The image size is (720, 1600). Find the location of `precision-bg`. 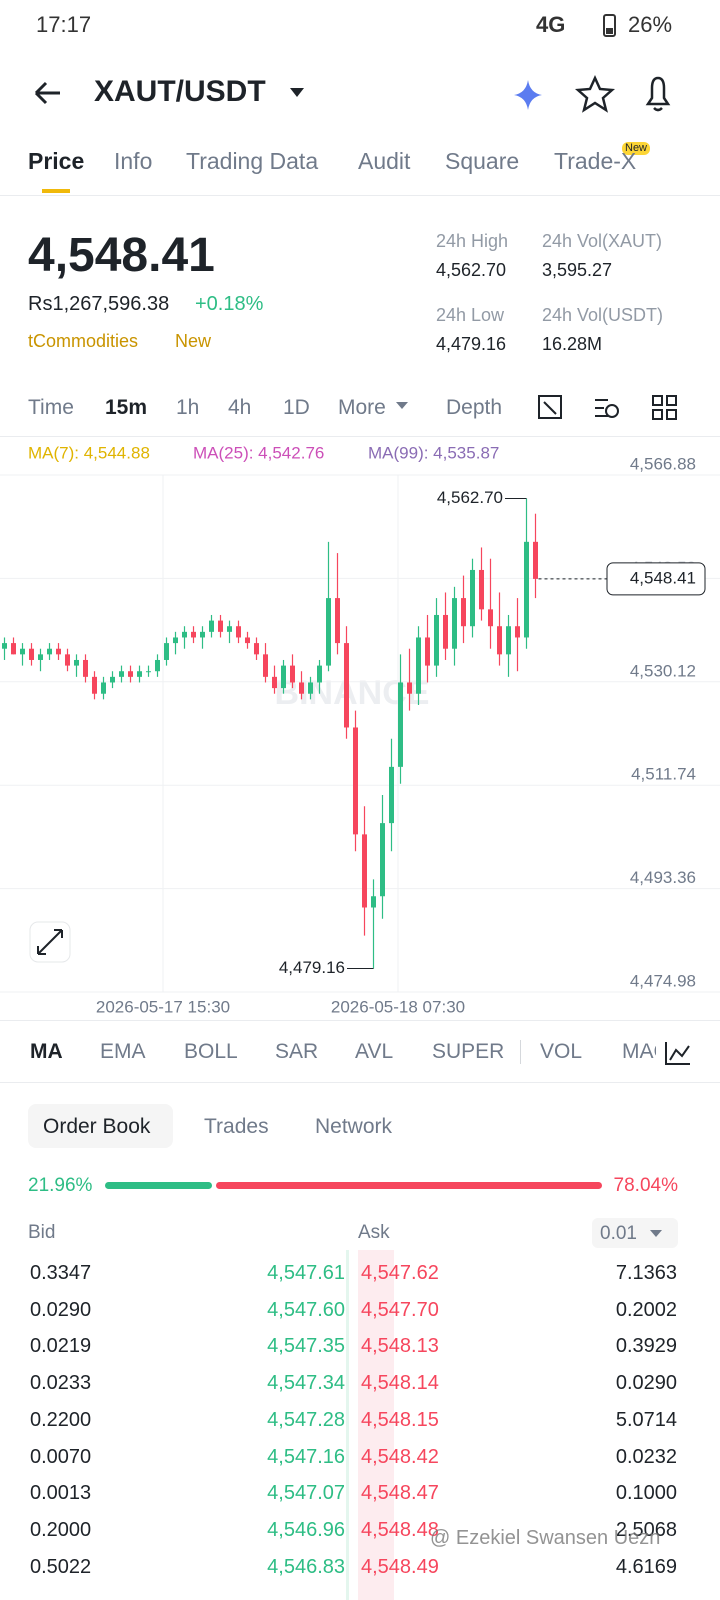

precision-bg is located at coordinates (635, 1233).